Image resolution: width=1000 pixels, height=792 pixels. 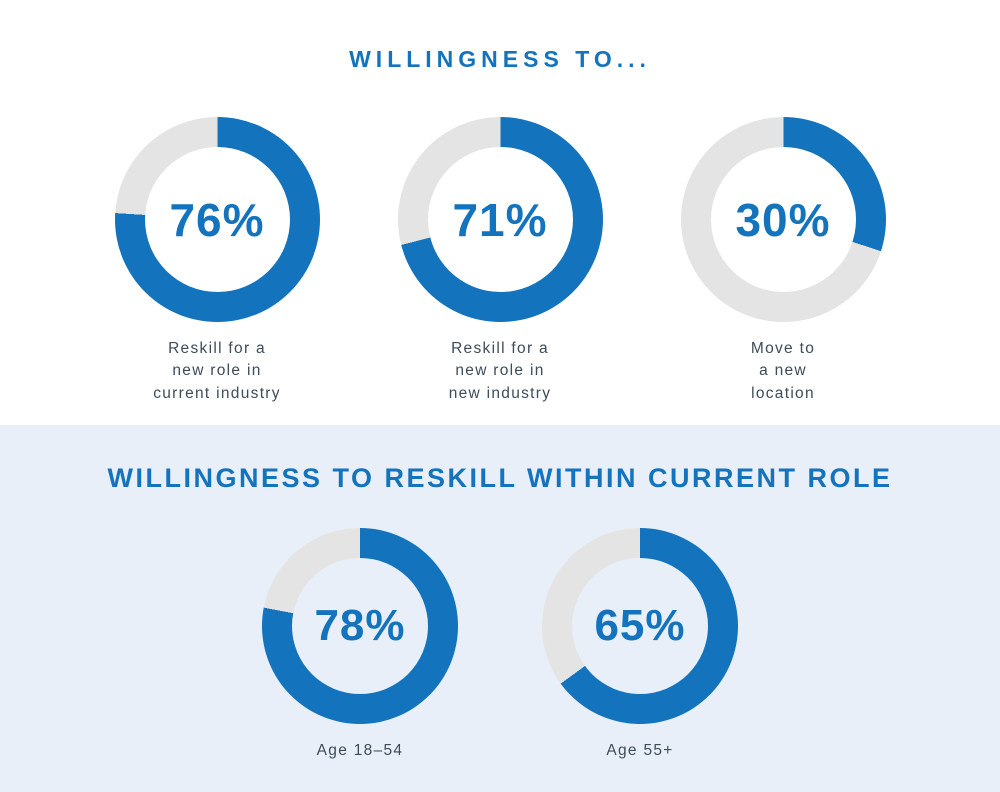 I want to click on donut-caption: Move to a new location, so click(x=783, y=371).